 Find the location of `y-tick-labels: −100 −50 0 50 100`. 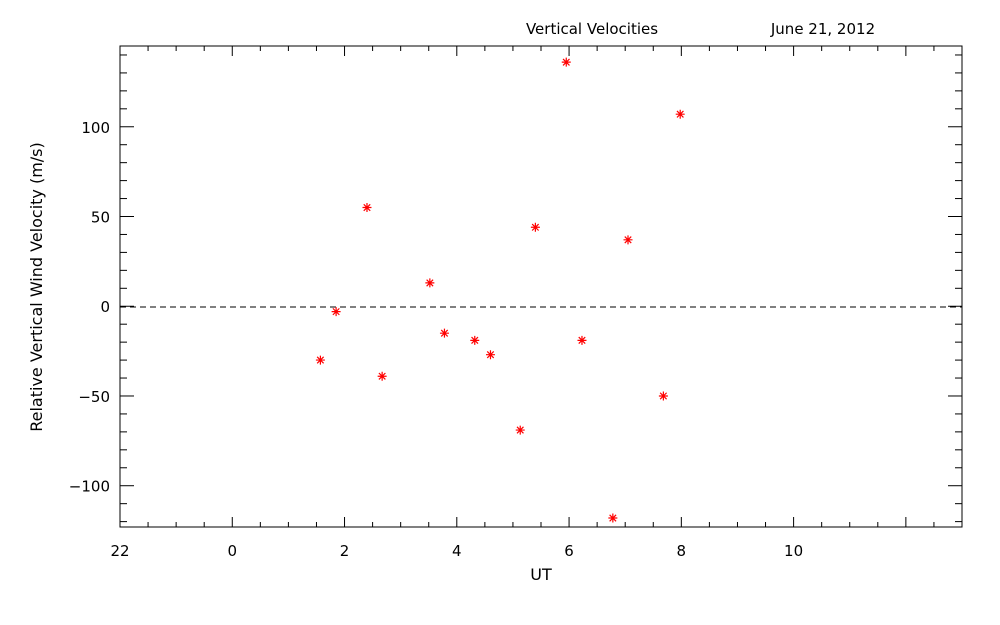

y-tick-labels: −100 −50 0 50 100 is located at coordinates (89, 307).